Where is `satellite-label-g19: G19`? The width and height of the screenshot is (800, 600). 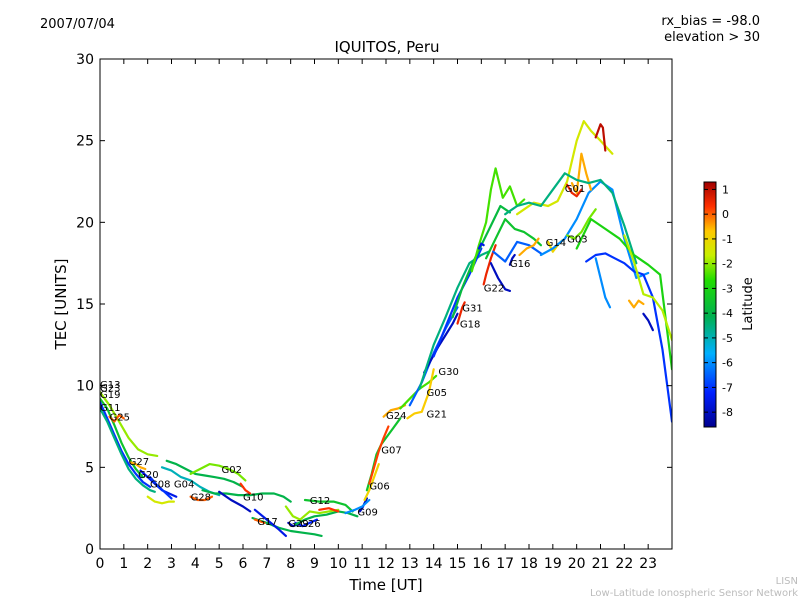
satellite-label-g19: G19 is located at coordinates (110, 395).